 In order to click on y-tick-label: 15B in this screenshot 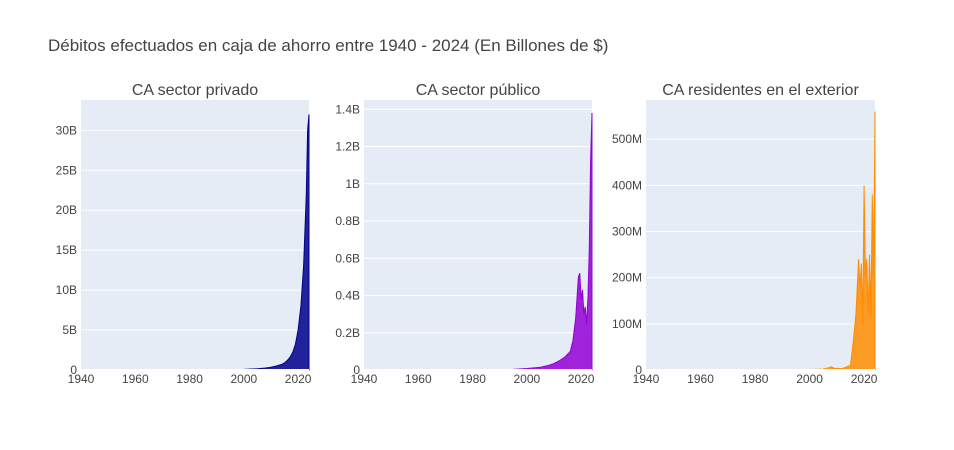, I will do `click(66, 250)`.